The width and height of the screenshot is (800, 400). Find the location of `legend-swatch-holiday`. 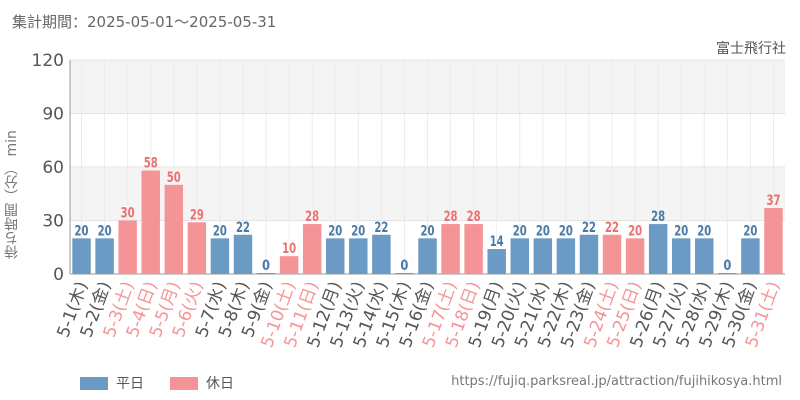

legend-swatch-holiday is located at coordinates (184, 383).